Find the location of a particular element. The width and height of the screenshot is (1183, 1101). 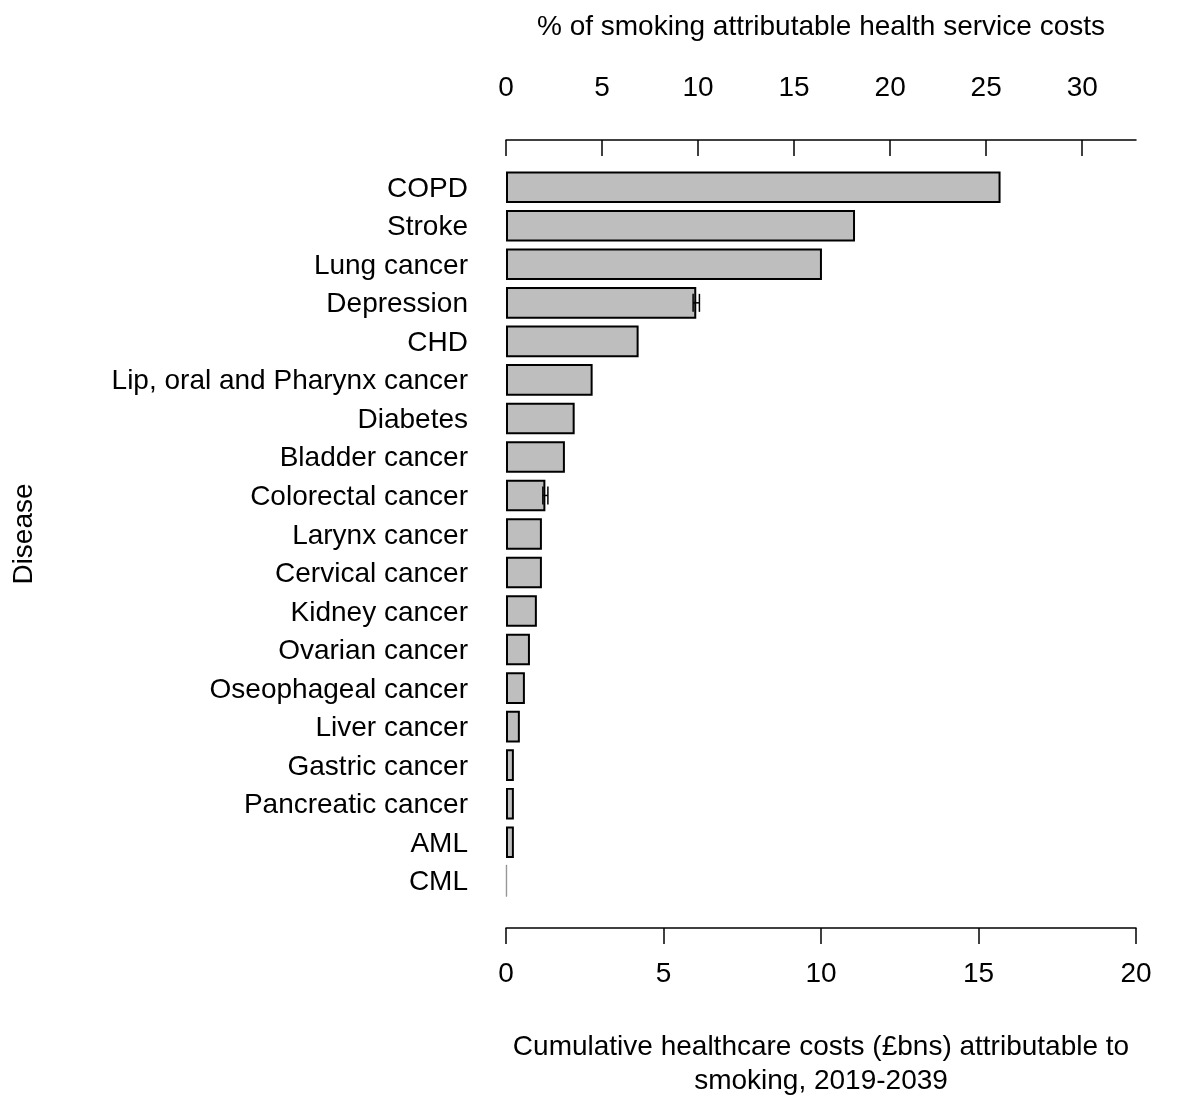

x-tick-label: 15 is located at coordinates (978, 972).